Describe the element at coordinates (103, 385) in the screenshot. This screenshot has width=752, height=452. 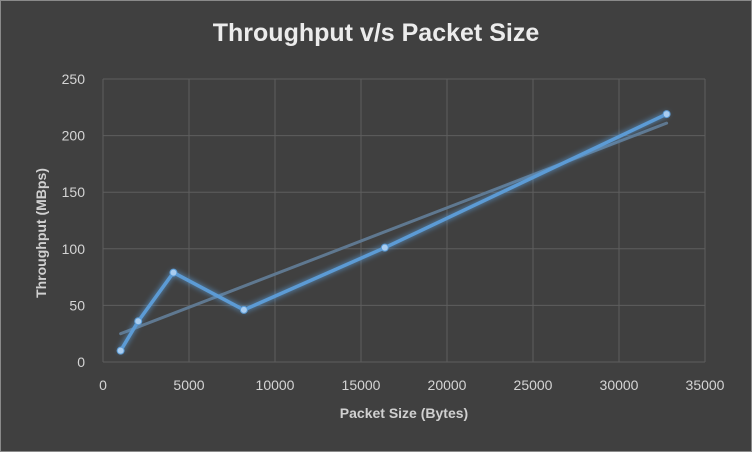
I see `x-tick-label: 0` at that location.